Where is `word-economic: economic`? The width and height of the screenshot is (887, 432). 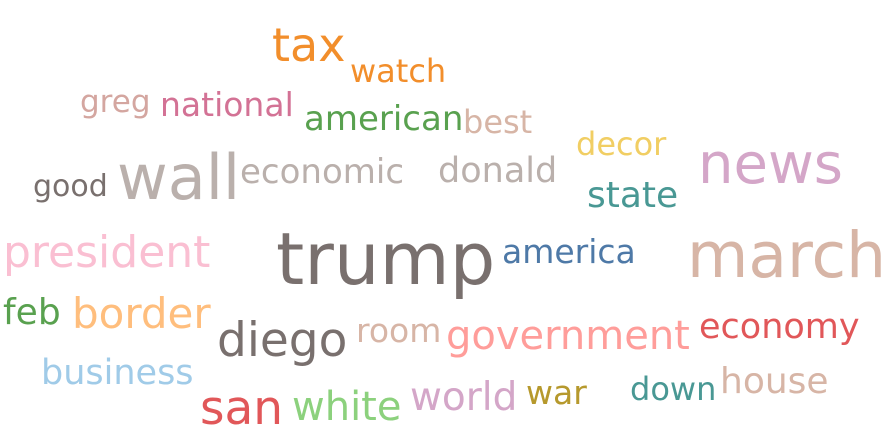
word-economic: economic is located at coordinates (322, 172).